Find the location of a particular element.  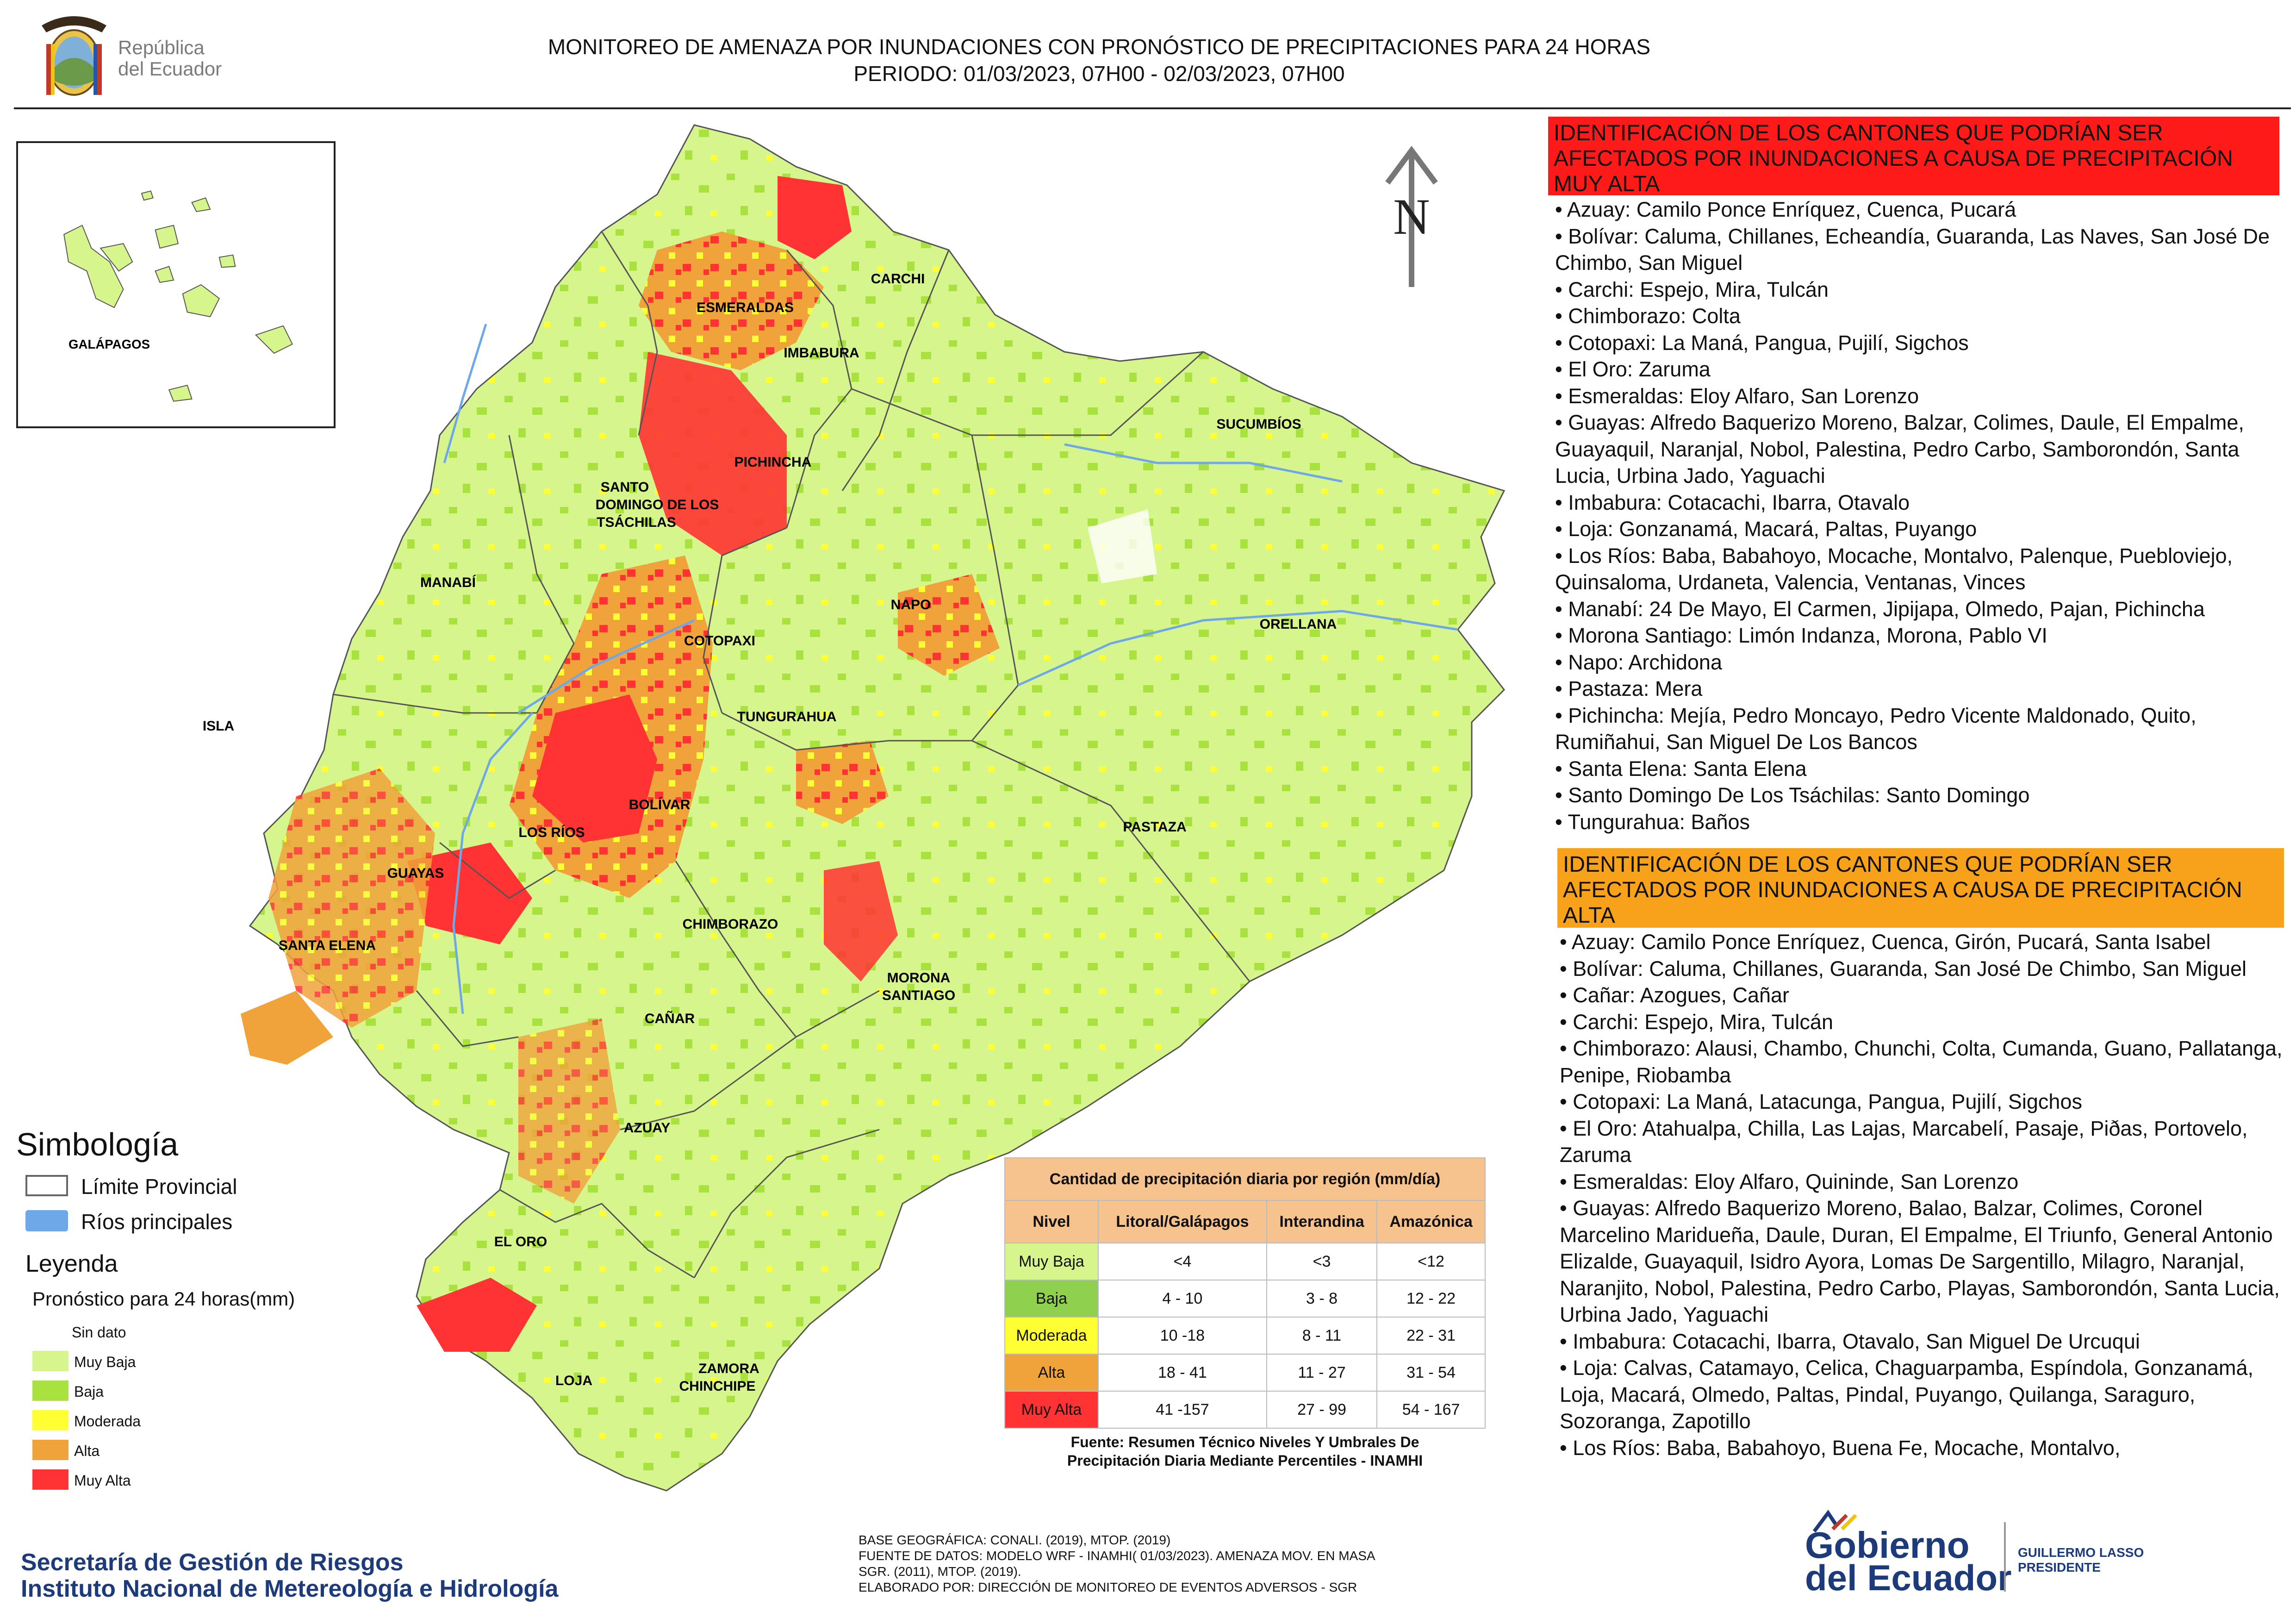

table-row: Baja 4 - 10 3 - 8 12 - 22 is located at coordinates (1245, 1299).